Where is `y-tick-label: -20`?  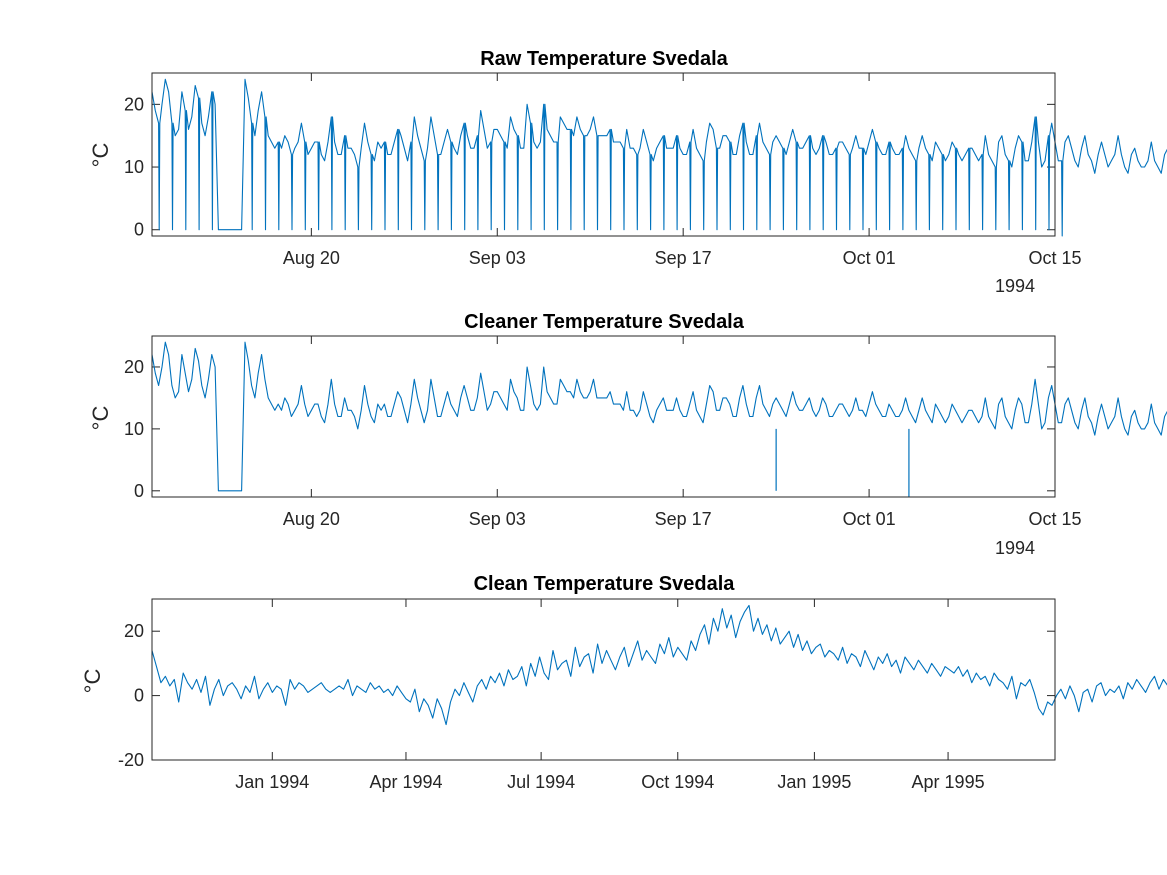 y-tick-label: -20 is located at coordinates (131, 760).